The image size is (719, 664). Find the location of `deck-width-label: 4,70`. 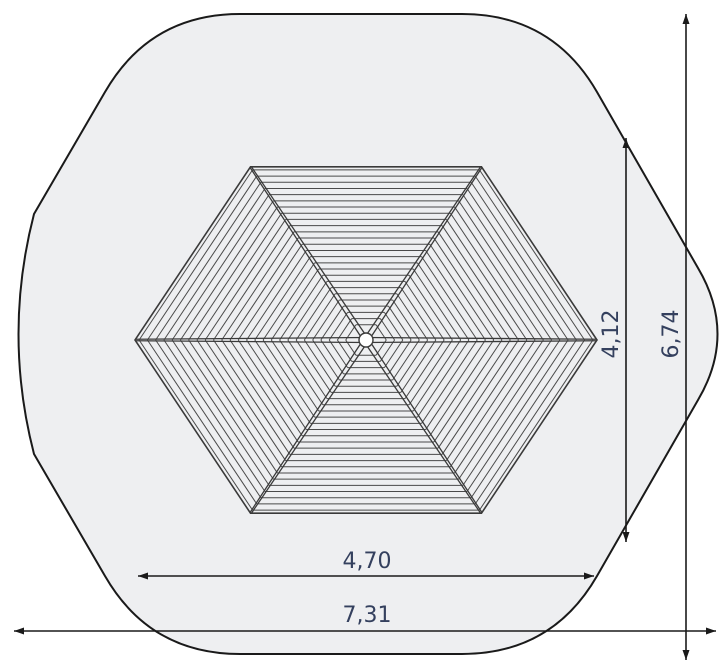

deck-width-label: 4,70 is located at coordinates (367, 561).